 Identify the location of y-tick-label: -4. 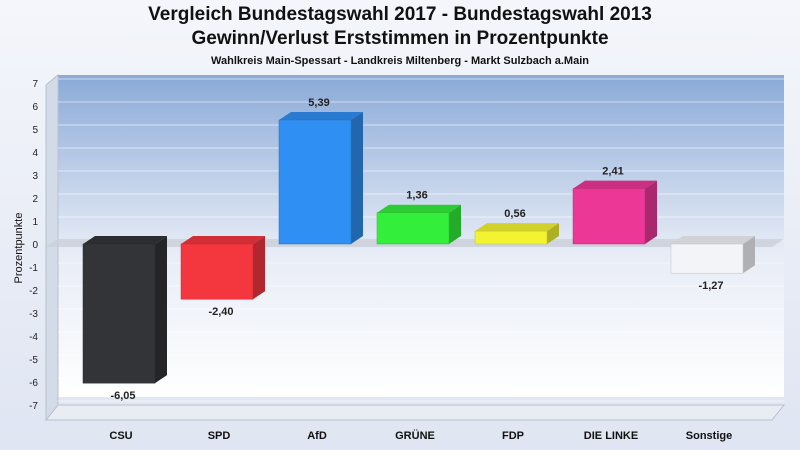
(33, 337).